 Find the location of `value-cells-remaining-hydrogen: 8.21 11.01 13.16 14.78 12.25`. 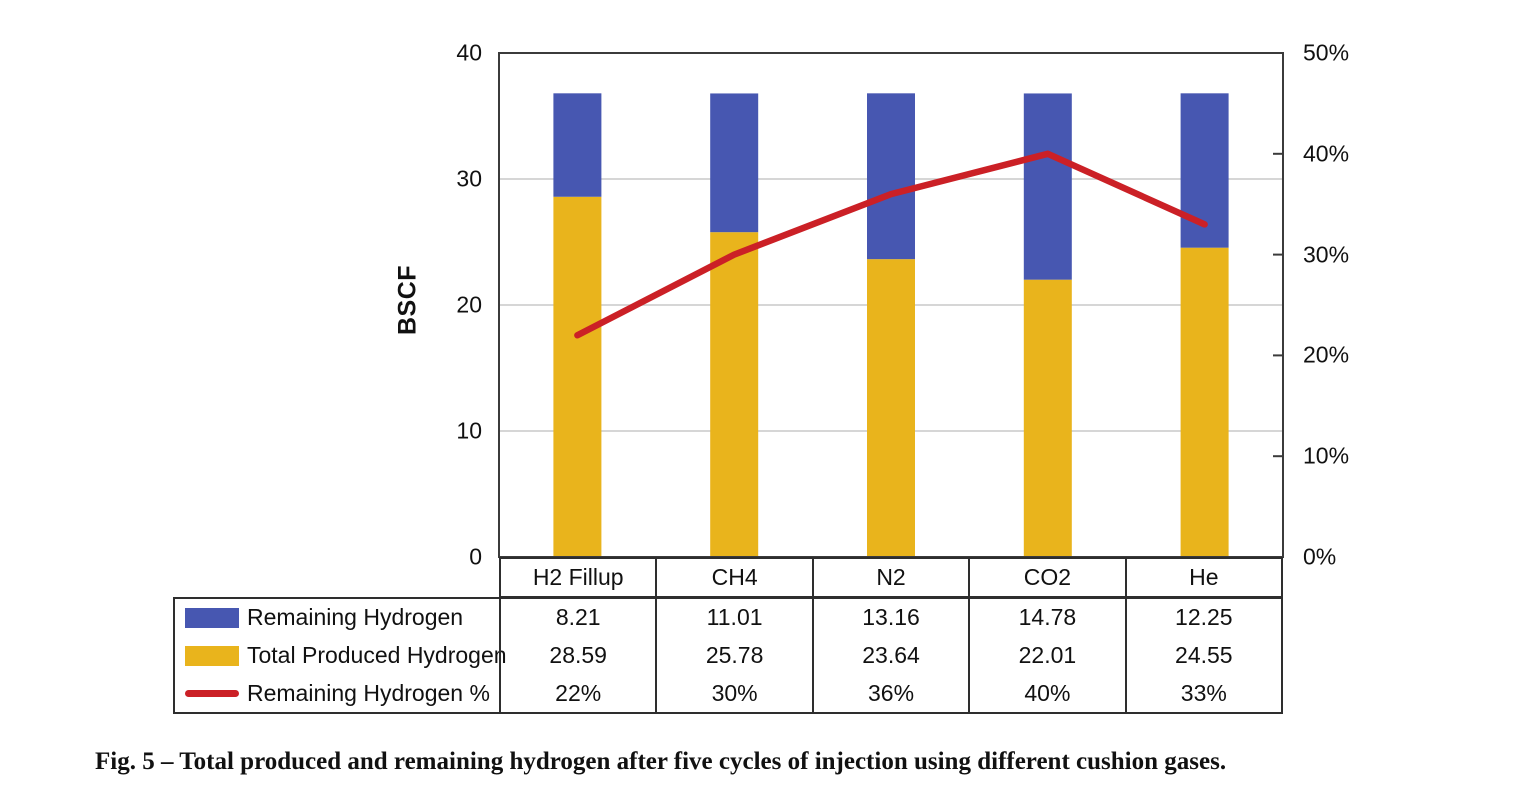

value-cells-remaining-hydrogen: 8.21 11.01 13.16 14.78 12.25 is located at coordinates (890, 618).